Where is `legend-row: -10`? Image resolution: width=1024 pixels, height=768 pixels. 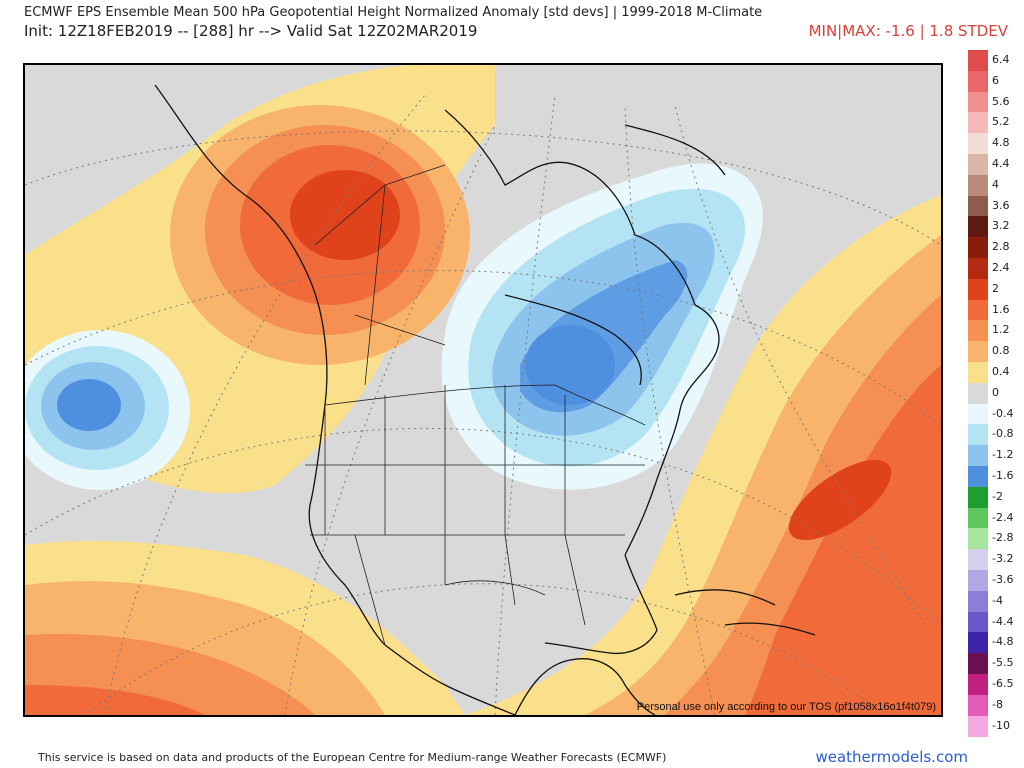
legend-row: -10 is located at coordinates (993, 726).